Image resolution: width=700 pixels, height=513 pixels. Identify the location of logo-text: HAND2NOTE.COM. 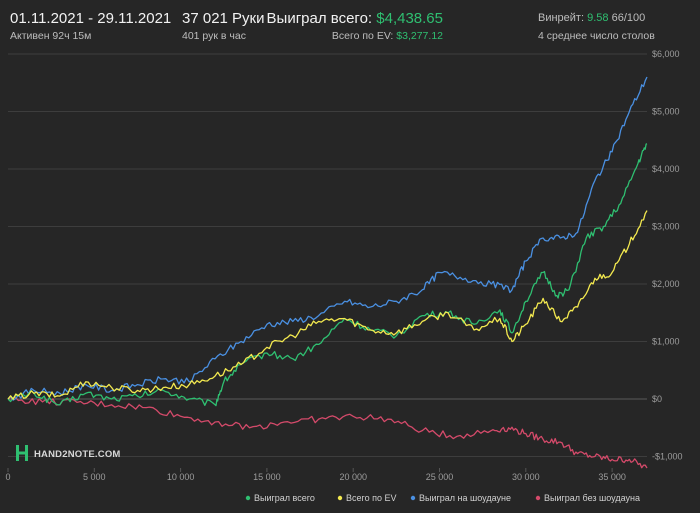
(77, 454).